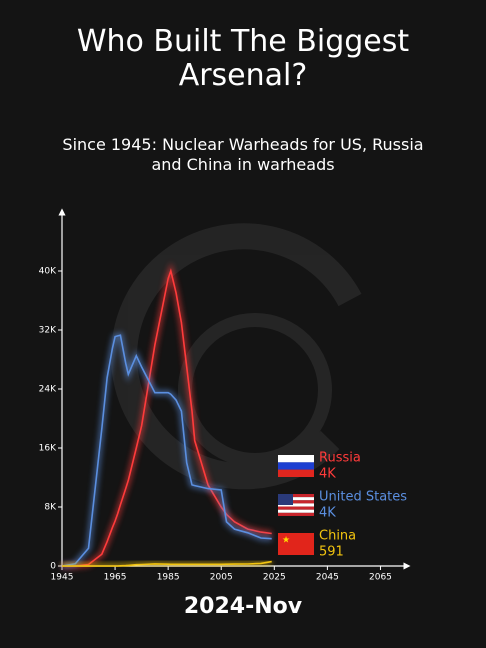 The height and width of the screenshot is (648, 486). What do you see at coordinates (286, 541) in the screenshot?
I see `flag-star: ★` at bounding box center [286, 541].